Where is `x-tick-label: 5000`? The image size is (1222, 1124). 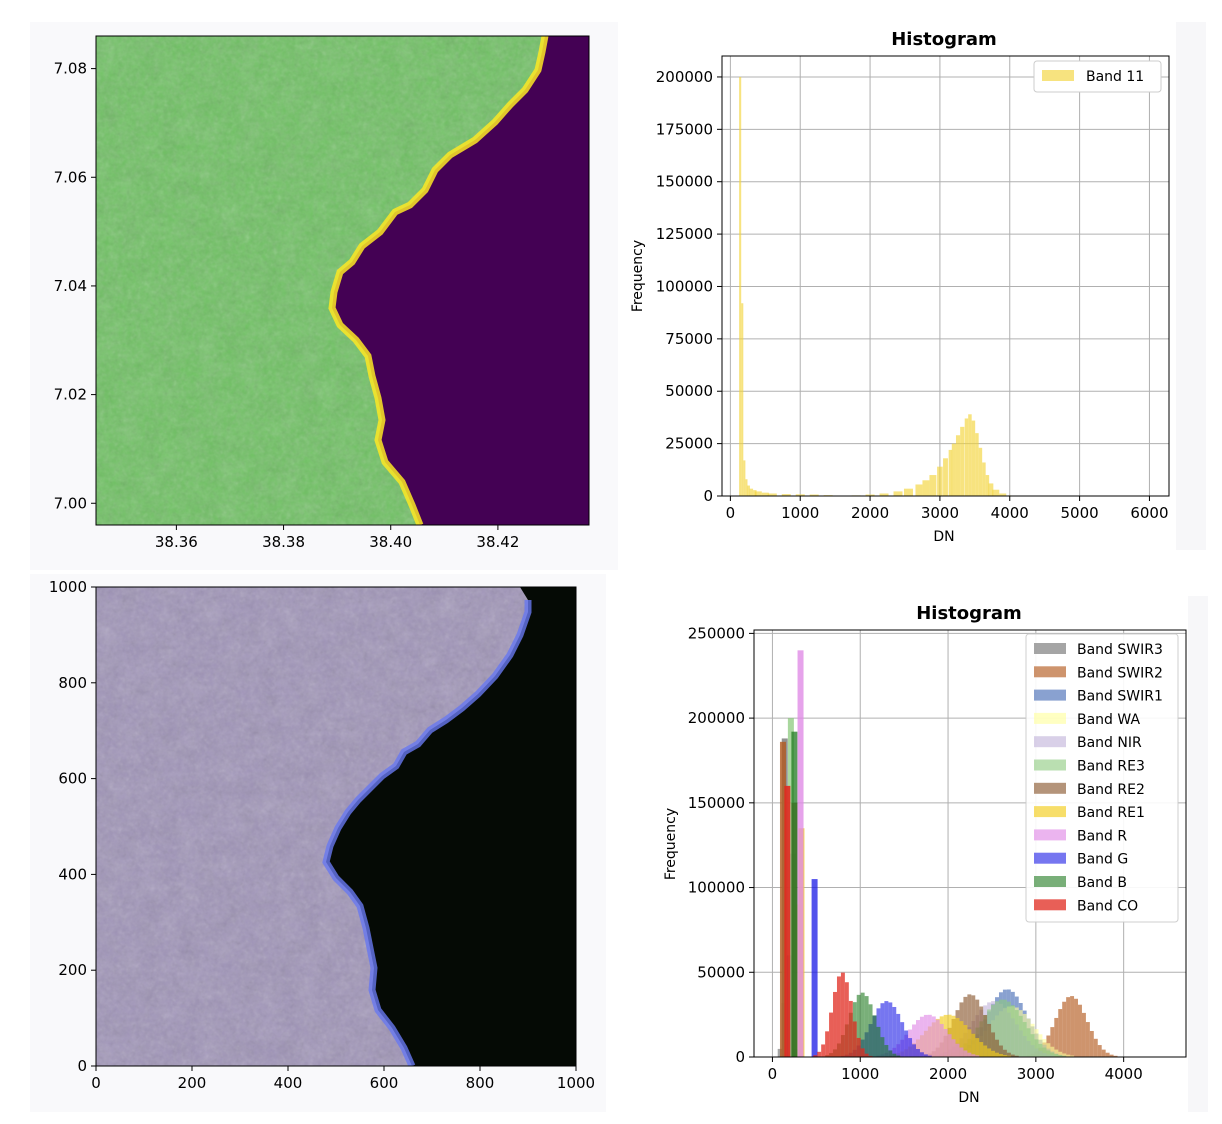 x-tick-label: 5000 is located at coordinates (1080, 513).